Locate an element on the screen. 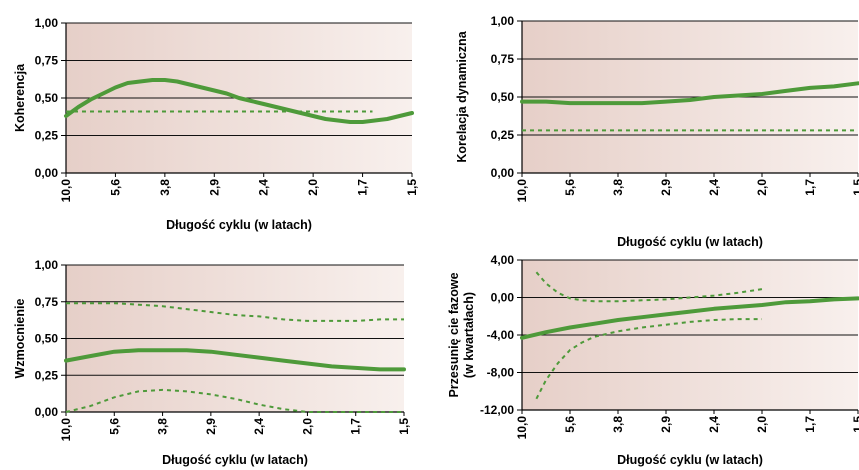  y-axis-label: Korelacja dynamiczna is located at coordinates (462, 96).